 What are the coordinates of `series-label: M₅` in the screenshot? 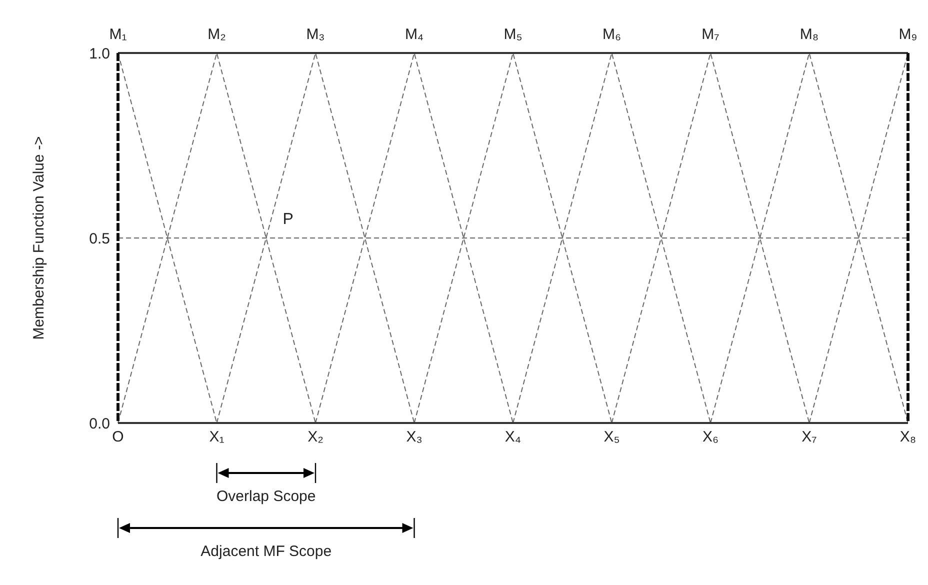 It's located at (513, 34).